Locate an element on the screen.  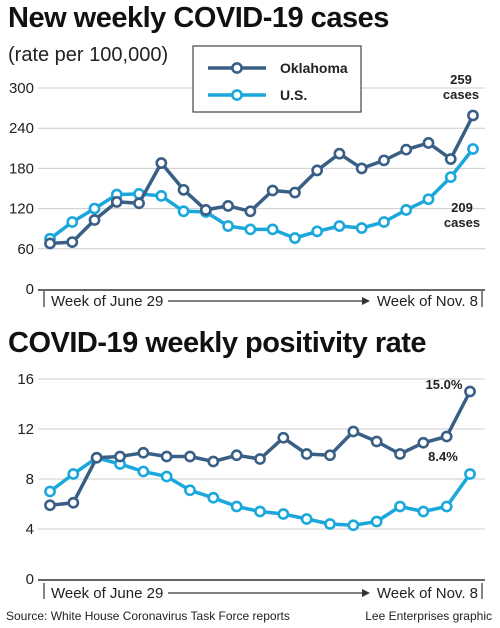
oklahoma-end-label: 259 is located at coordinates (461, 79).